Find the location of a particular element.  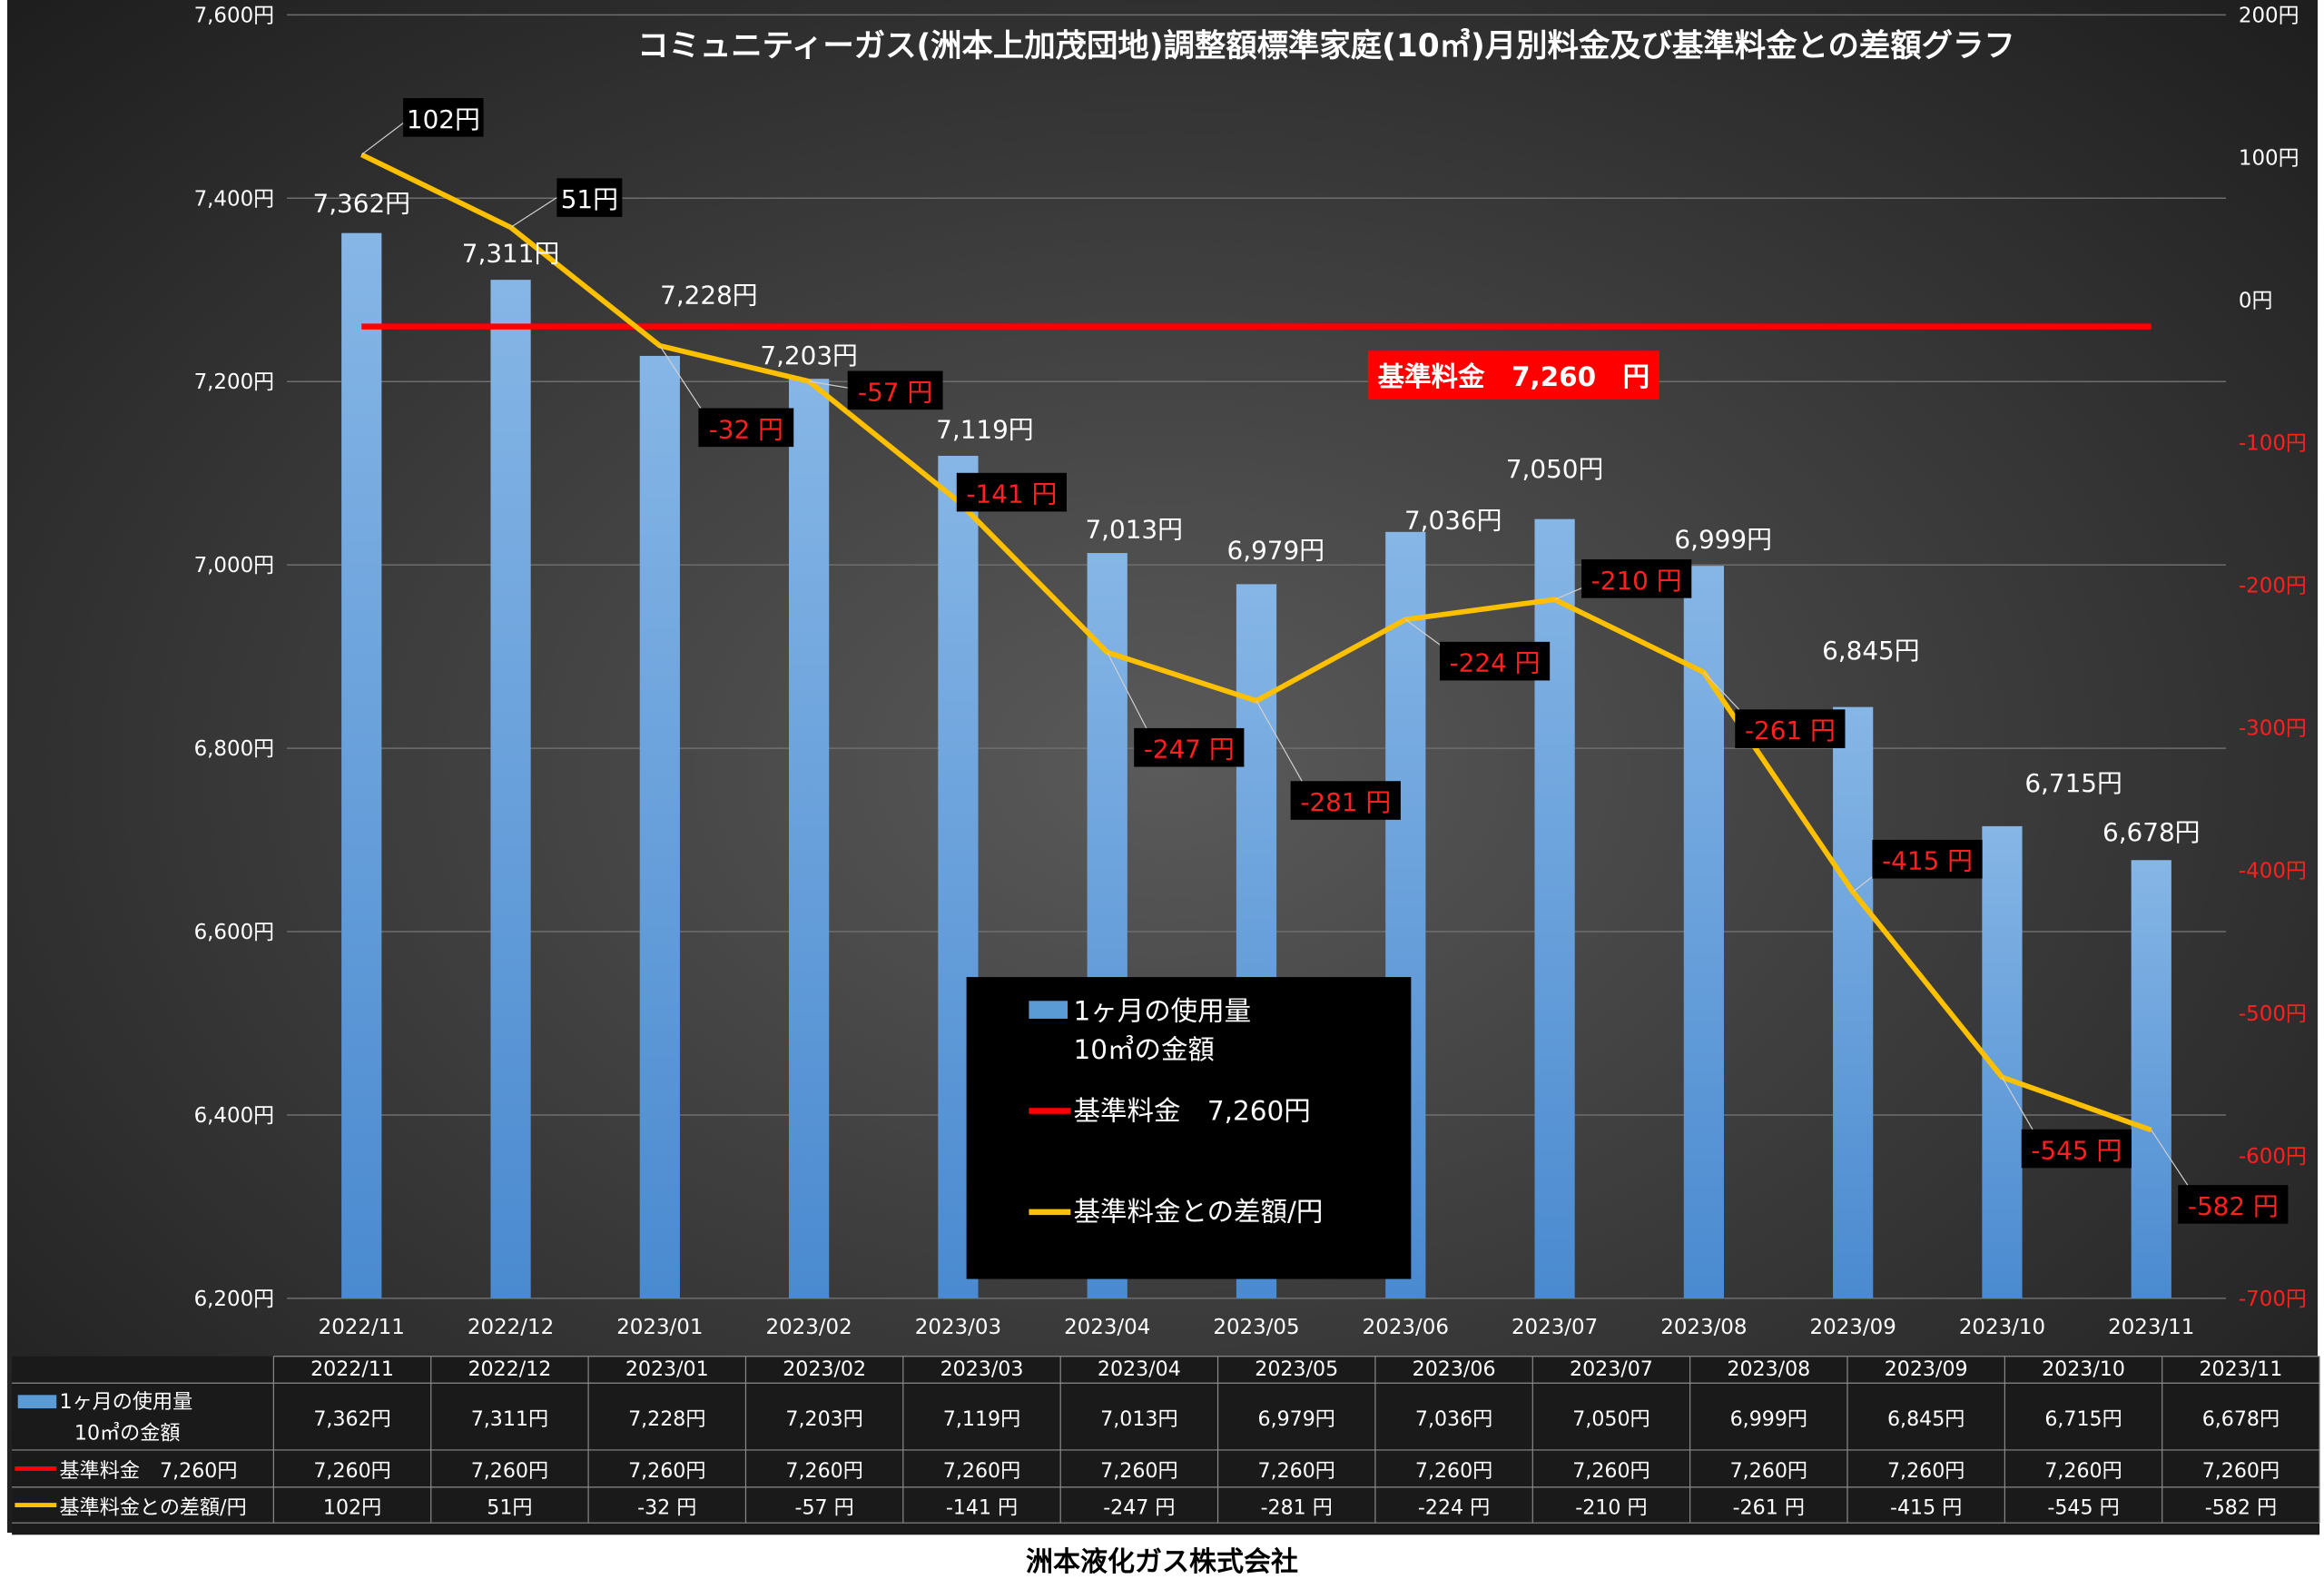

y-left-tick-label: 7,000円 is located at coordinates (234, 565).